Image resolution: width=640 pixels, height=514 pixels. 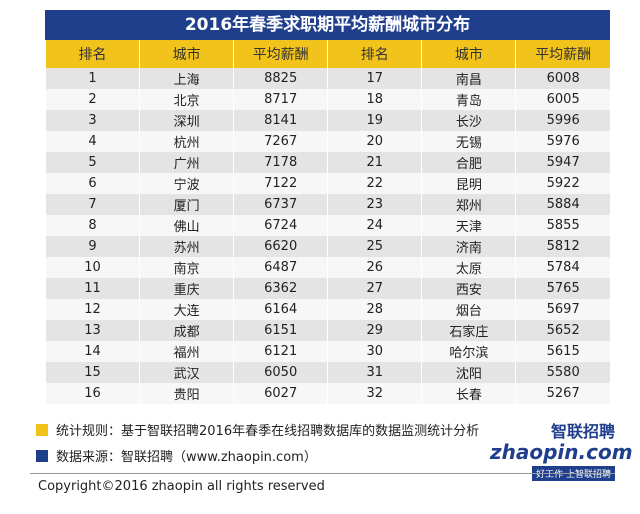 I want to click on table-cell: 6, so click(x=92, y=183).